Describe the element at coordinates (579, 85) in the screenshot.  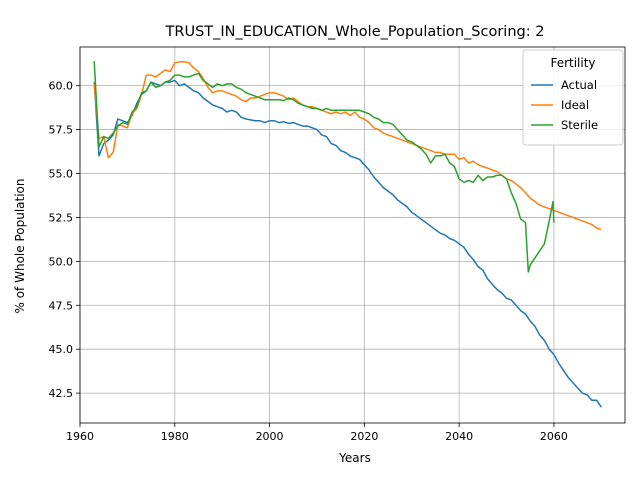
I see `legend-label-actual: Actual` at that location.